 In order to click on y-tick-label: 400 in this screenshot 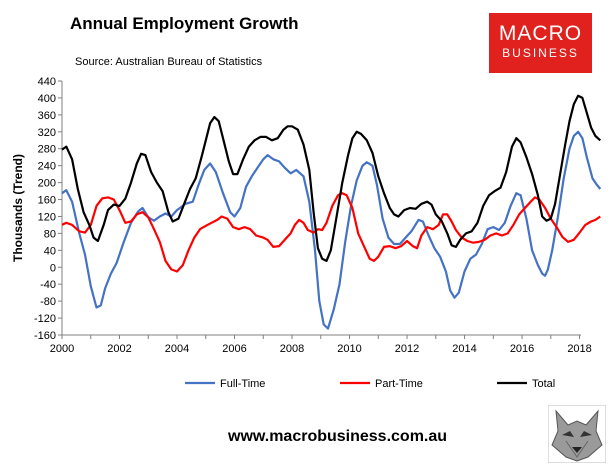, I will do `click(47, 99)`.